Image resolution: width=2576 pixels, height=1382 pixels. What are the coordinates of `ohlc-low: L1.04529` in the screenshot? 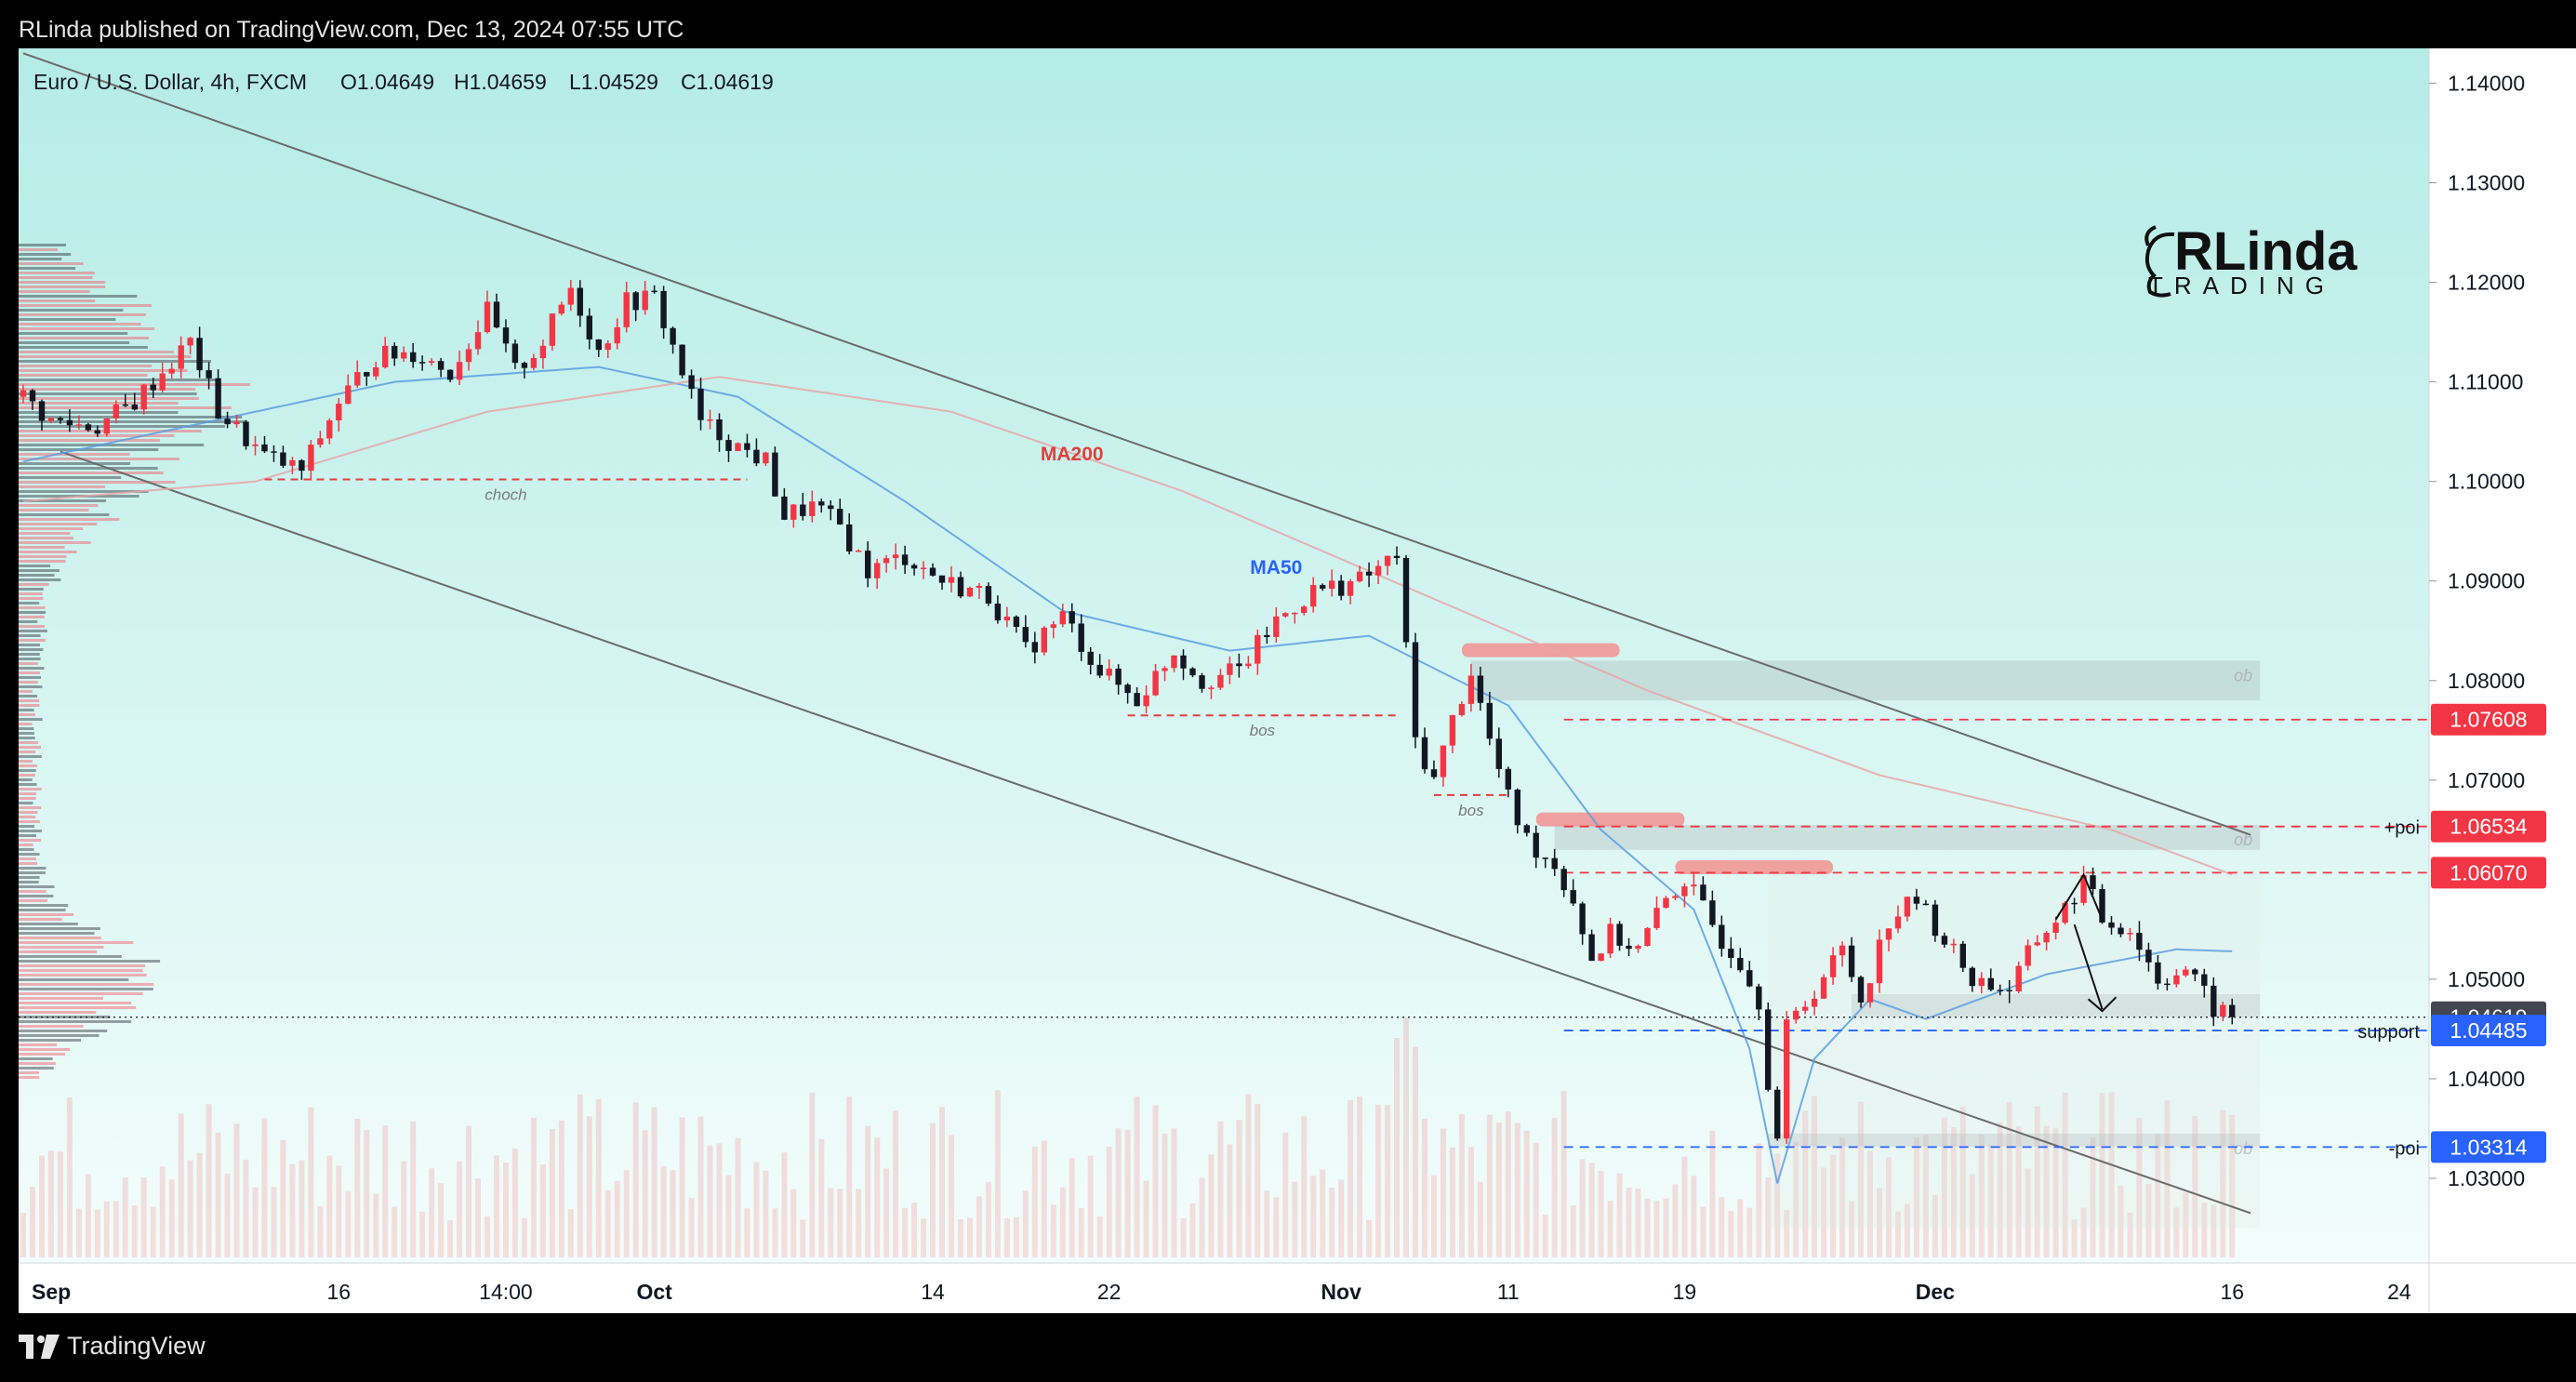 It's located at (613, 82).